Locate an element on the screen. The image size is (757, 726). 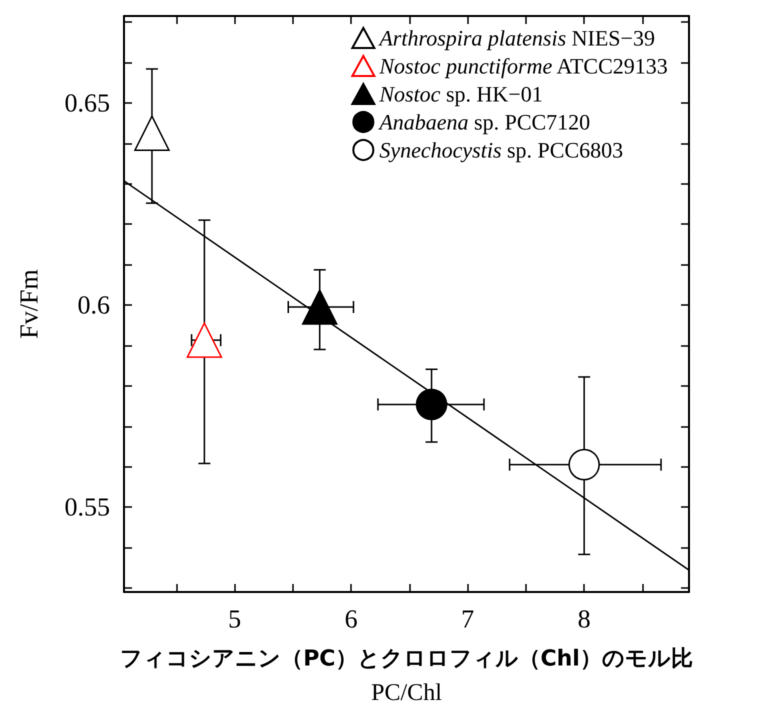
x-tick-label: 7 is located at coordinates (467, 619).